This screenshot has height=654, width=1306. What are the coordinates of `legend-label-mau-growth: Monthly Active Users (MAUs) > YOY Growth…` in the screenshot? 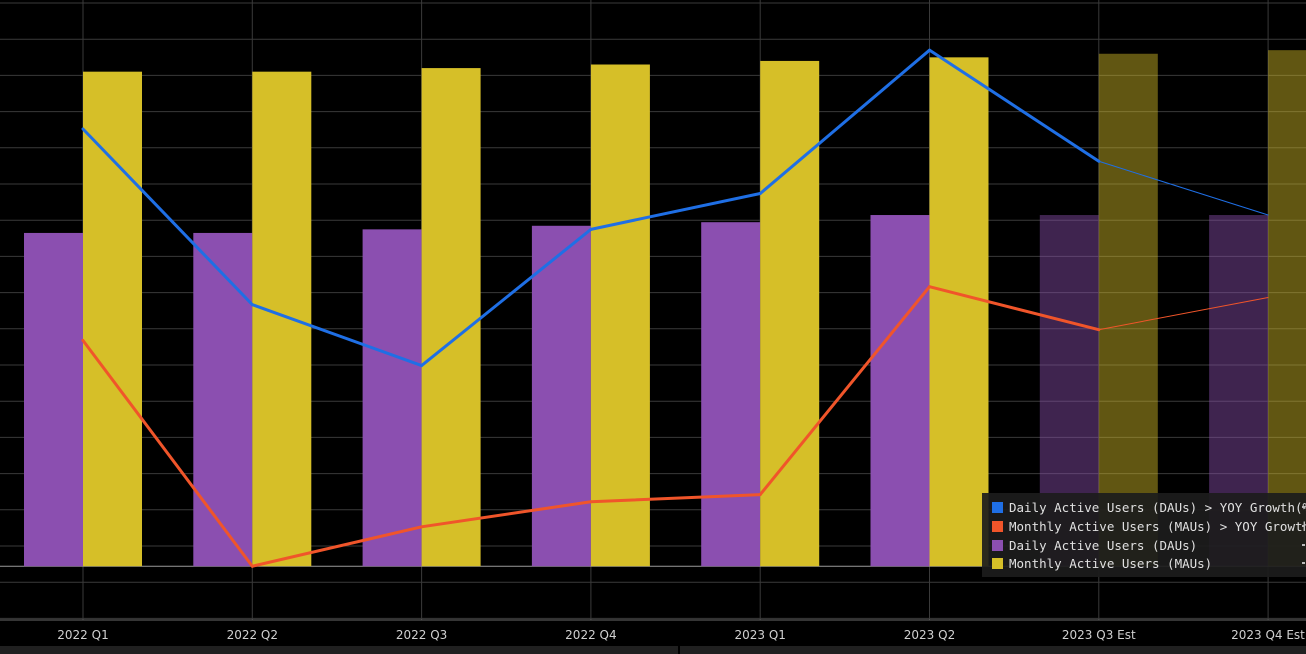 It's located at (1157, 526).